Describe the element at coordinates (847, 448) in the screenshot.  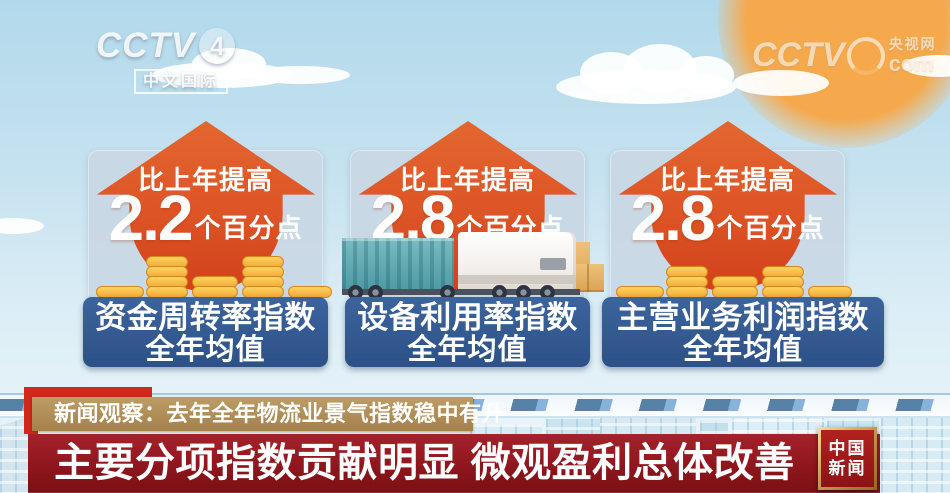
I see `badge-line1: 中国` at that location.